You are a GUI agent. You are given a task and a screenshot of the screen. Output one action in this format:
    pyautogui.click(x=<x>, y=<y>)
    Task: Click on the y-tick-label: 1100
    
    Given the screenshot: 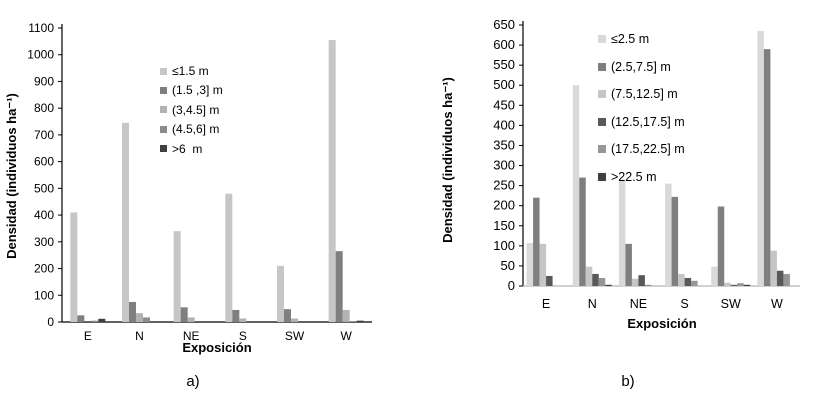 What is the action you would take?
    pyautogui.click(x=41, y=28)
    